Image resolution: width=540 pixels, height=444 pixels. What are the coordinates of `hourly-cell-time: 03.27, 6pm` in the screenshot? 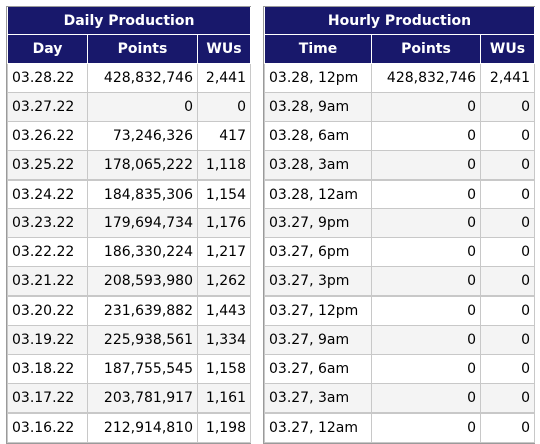 It's located at (318, 252).